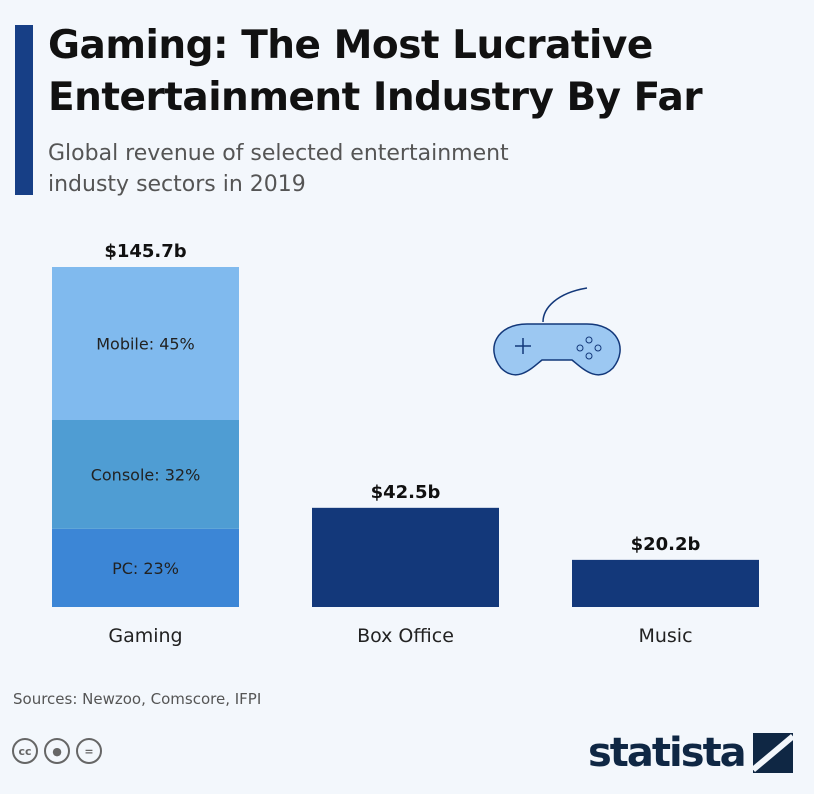 The height and width of the screenshot is (794, 814). I want to click on statista-logo: statista, so click(690, 753).